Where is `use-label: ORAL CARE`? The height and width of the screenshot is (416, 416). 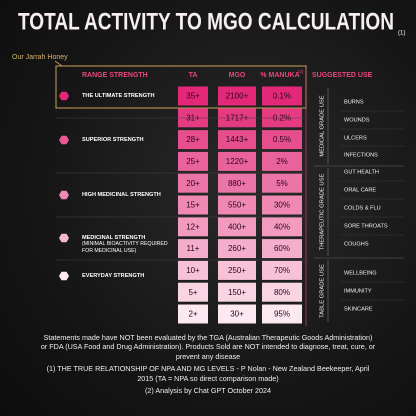 use-label: ORAL CARE is located at coordinates (360, 190).